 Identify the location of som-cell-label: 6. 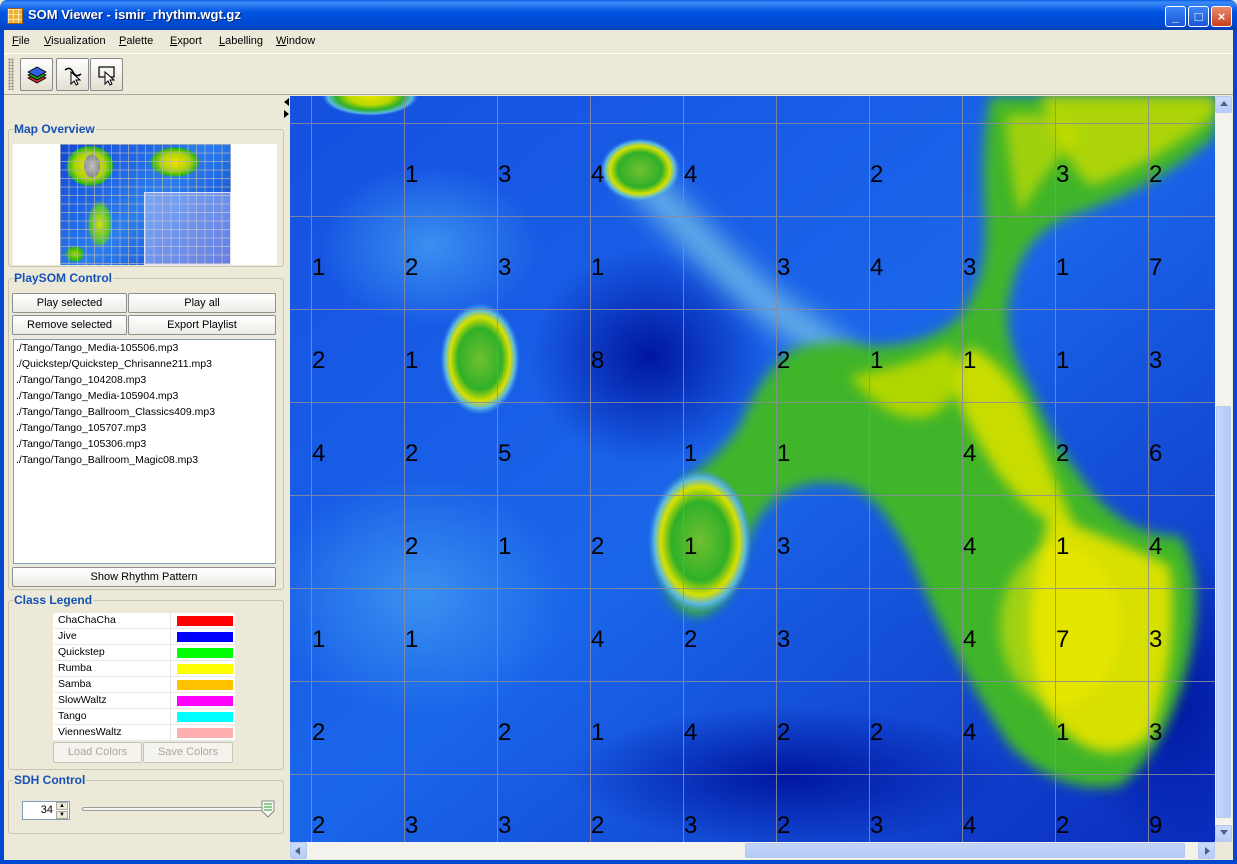
(1156, 453).